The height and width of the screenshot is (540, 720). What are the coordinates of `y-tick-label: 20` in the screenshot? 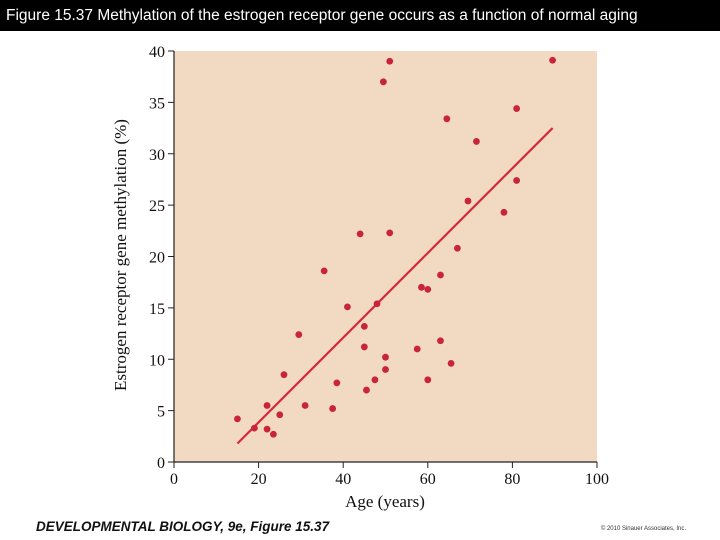 It's located at (157, 258).